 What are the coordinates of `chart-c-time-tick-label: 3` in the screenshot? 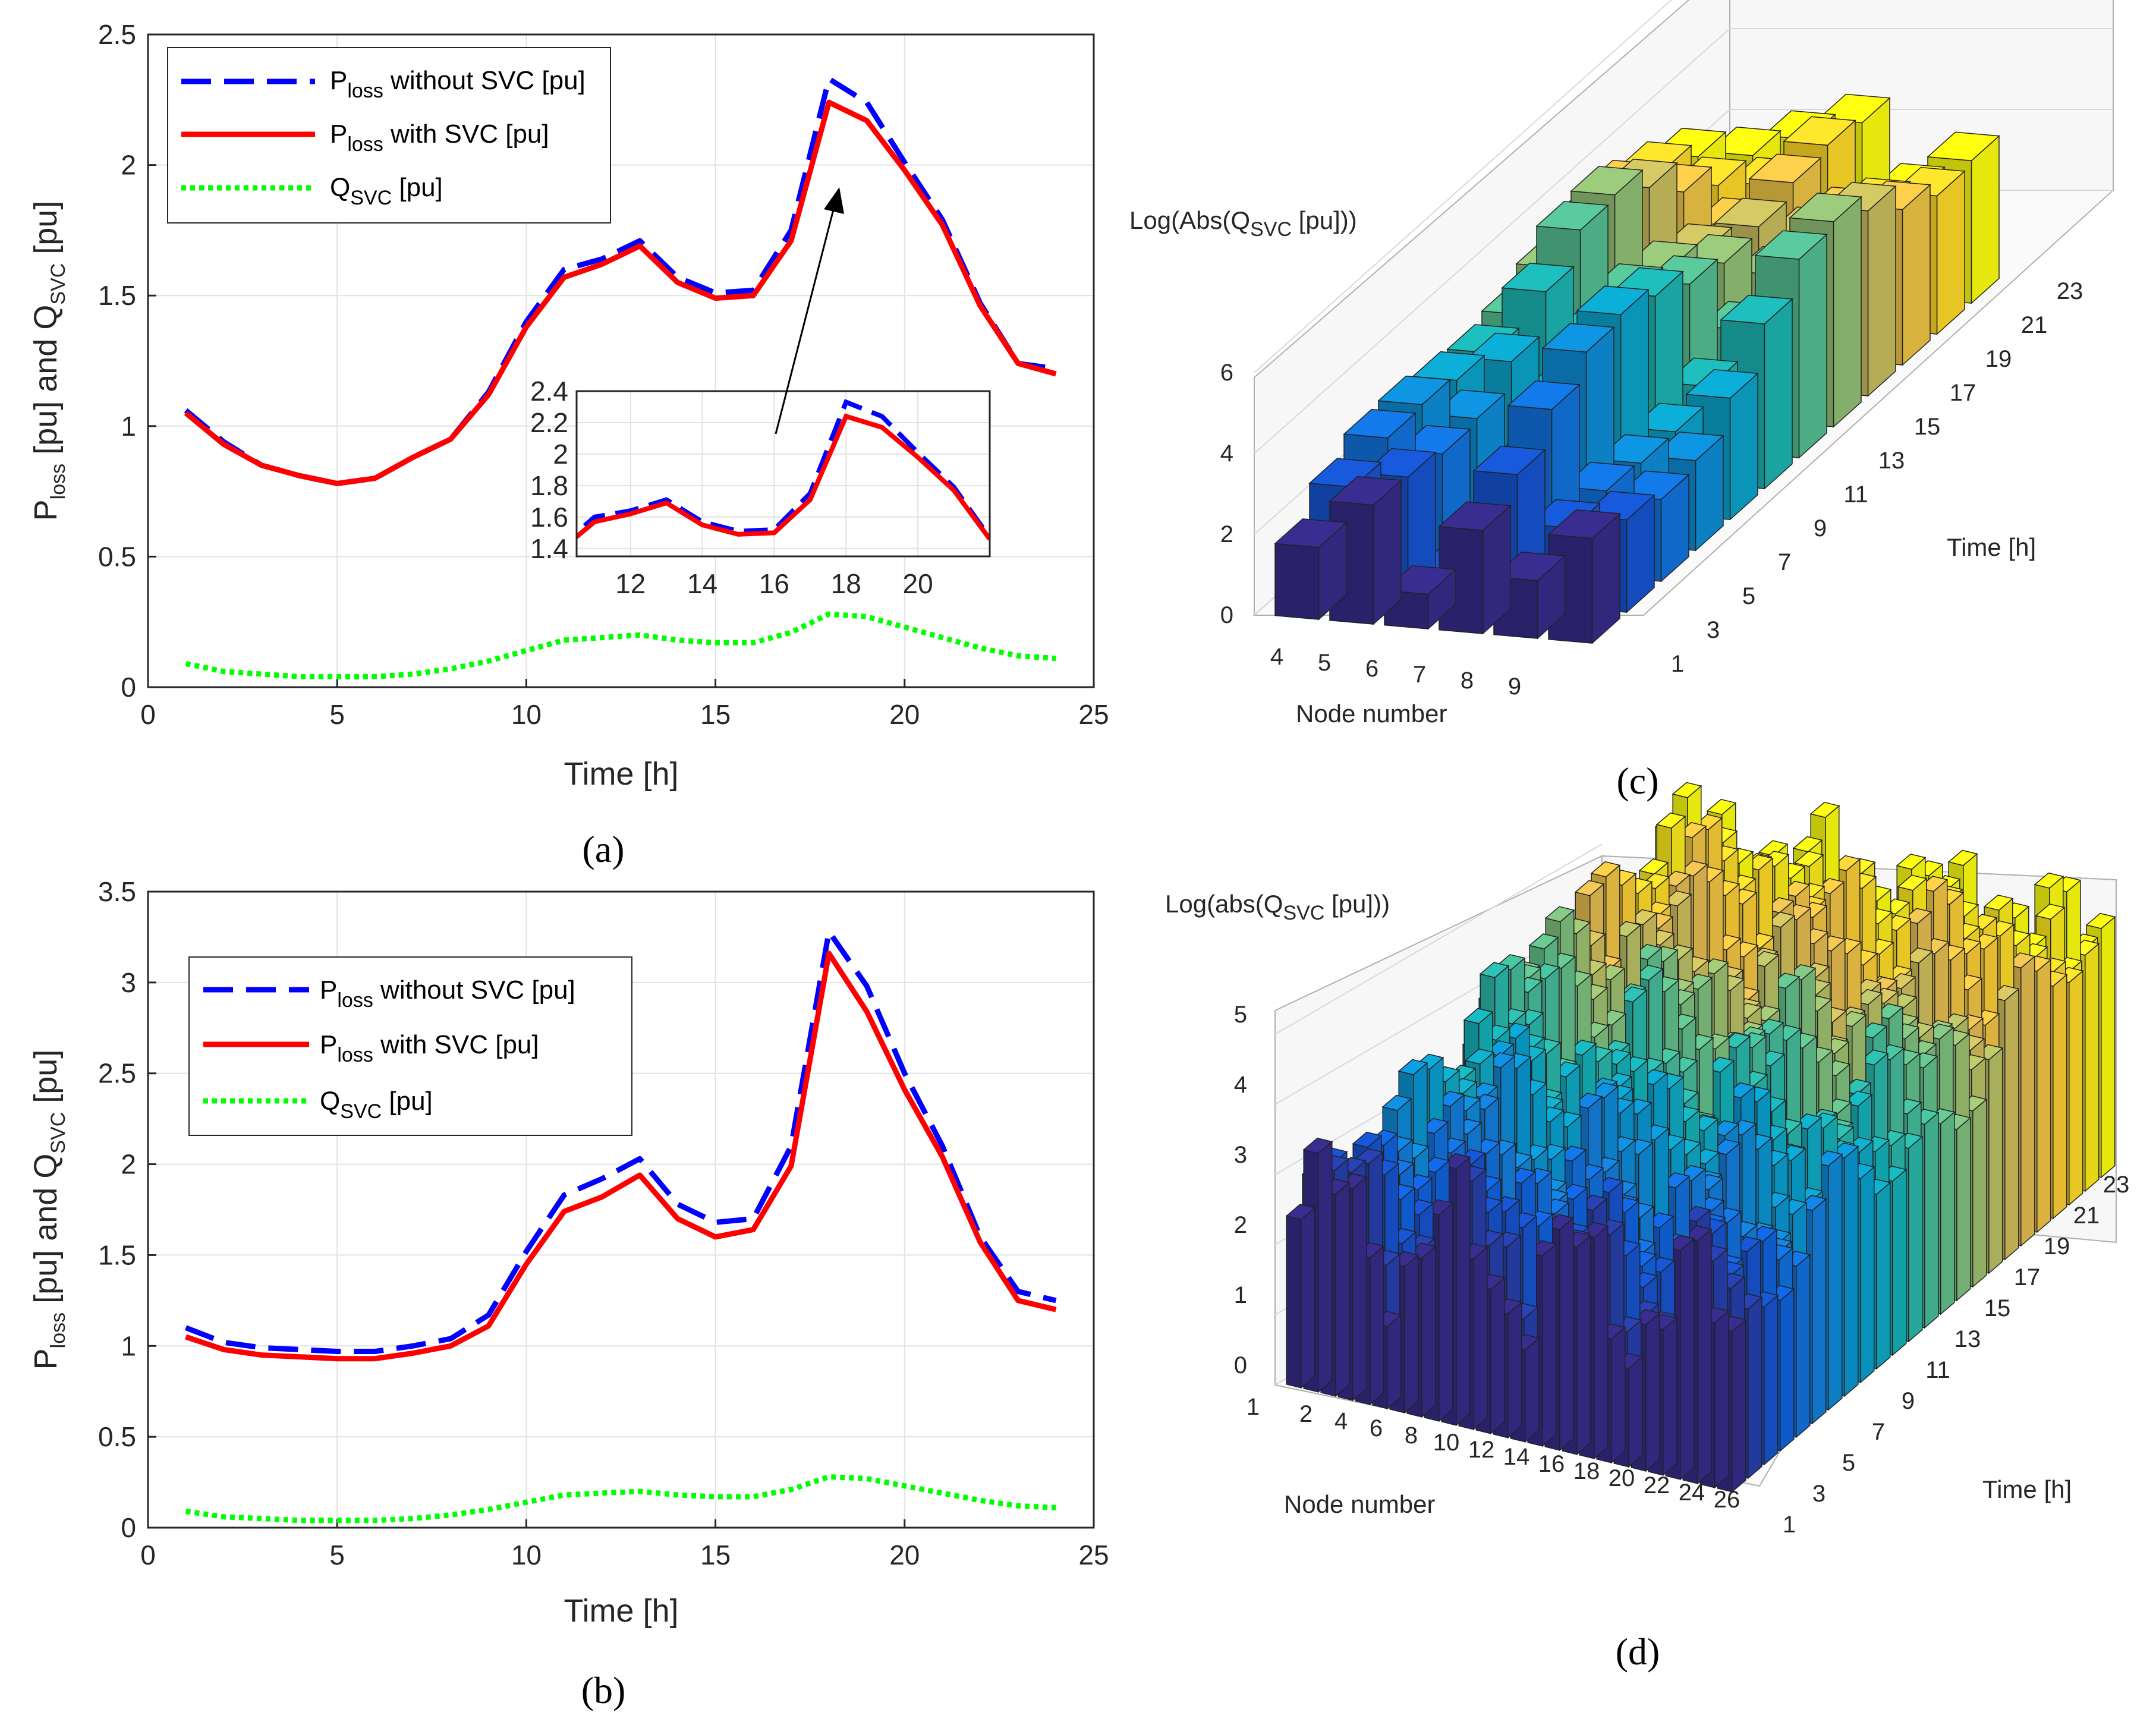 It's located at (1713, 630).